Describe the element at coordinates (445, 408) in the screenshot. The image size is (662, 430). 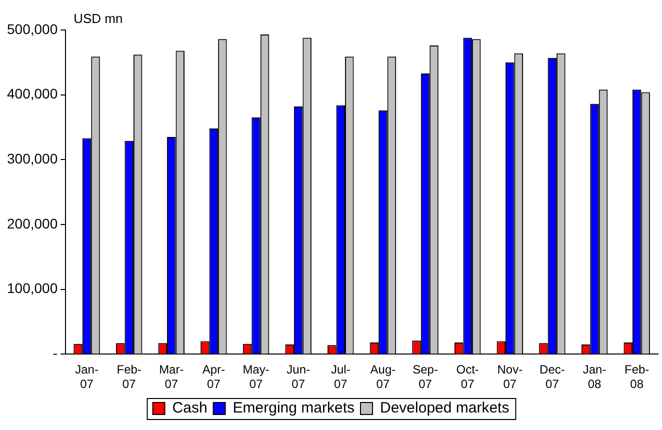
I see `legend-label: Developed markets` at that location.